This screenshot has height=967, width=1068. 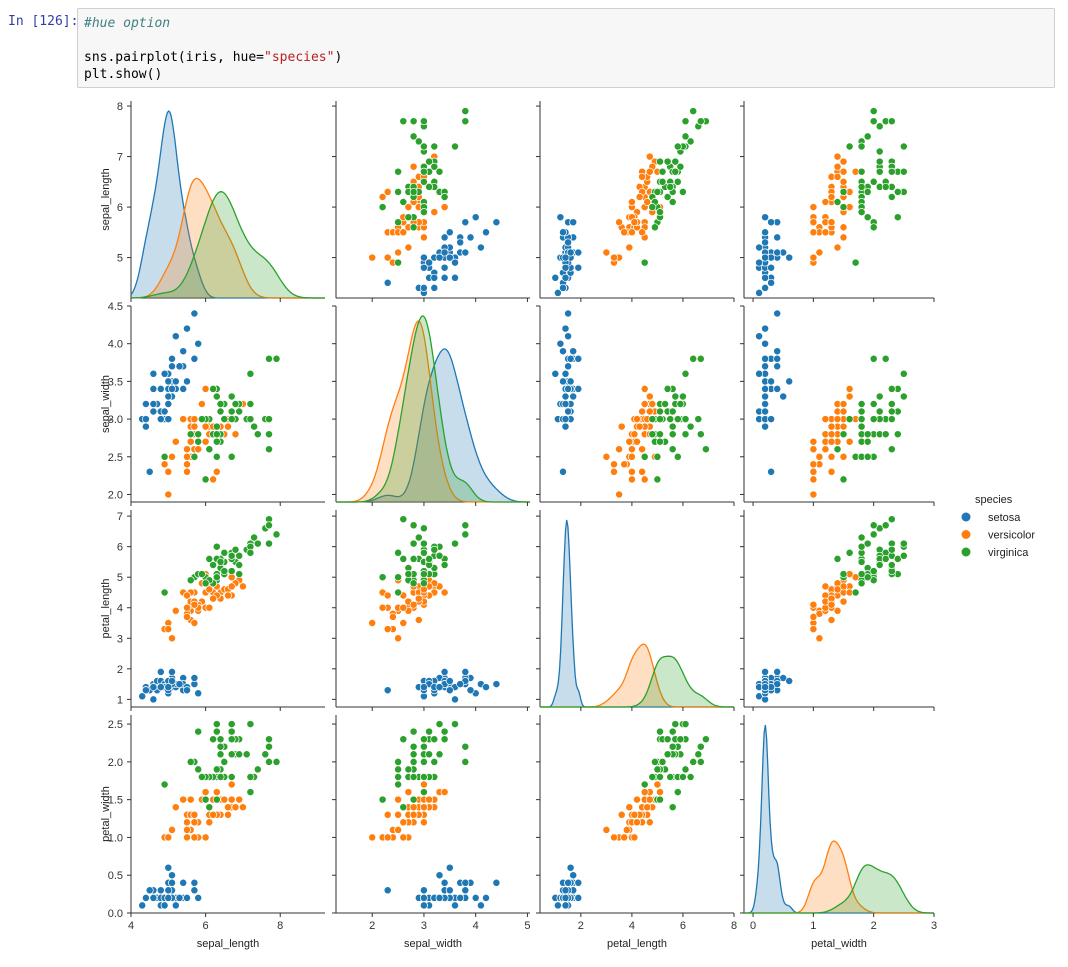 What do you see at coordinates (228, 944) in the screenshot?
I see `x-axis-label: sepal_length` at bounding box center [228, 944].